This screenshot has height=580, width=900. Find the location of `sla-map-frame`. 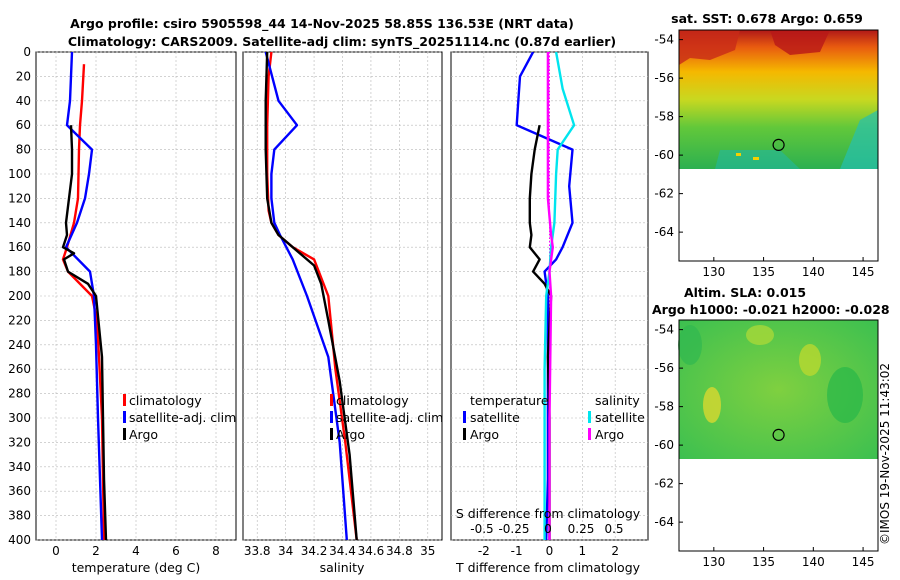

sla-map-frame is located at coordinates (778, 435).